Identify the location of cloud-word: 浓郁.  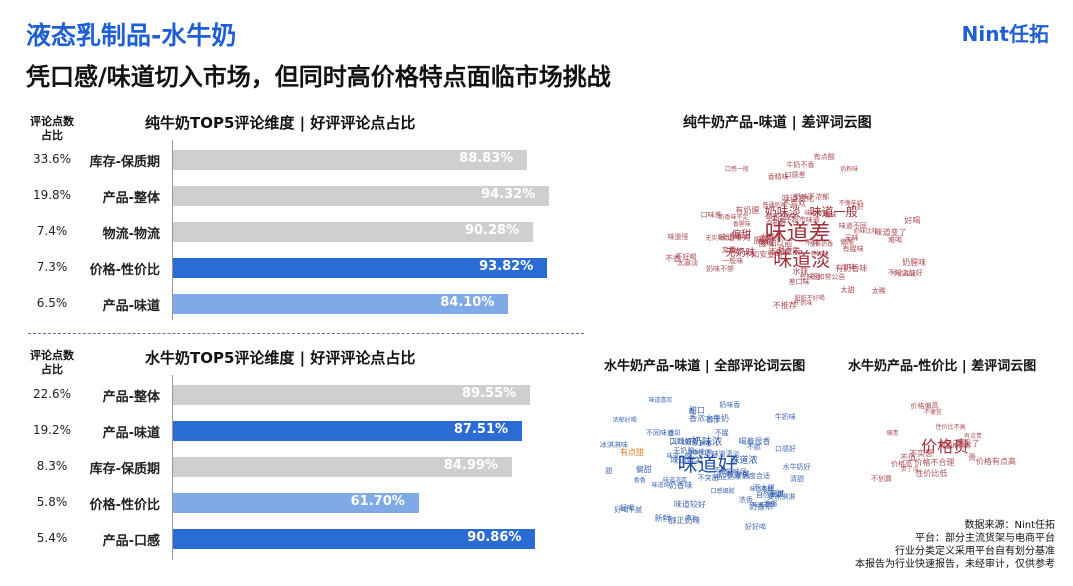
(770, 503).